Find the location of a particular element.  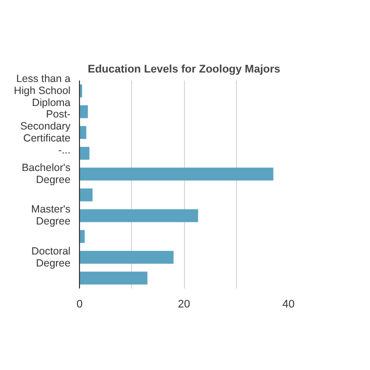

x-tick-label: 0 is located at coordinates (79, 304).